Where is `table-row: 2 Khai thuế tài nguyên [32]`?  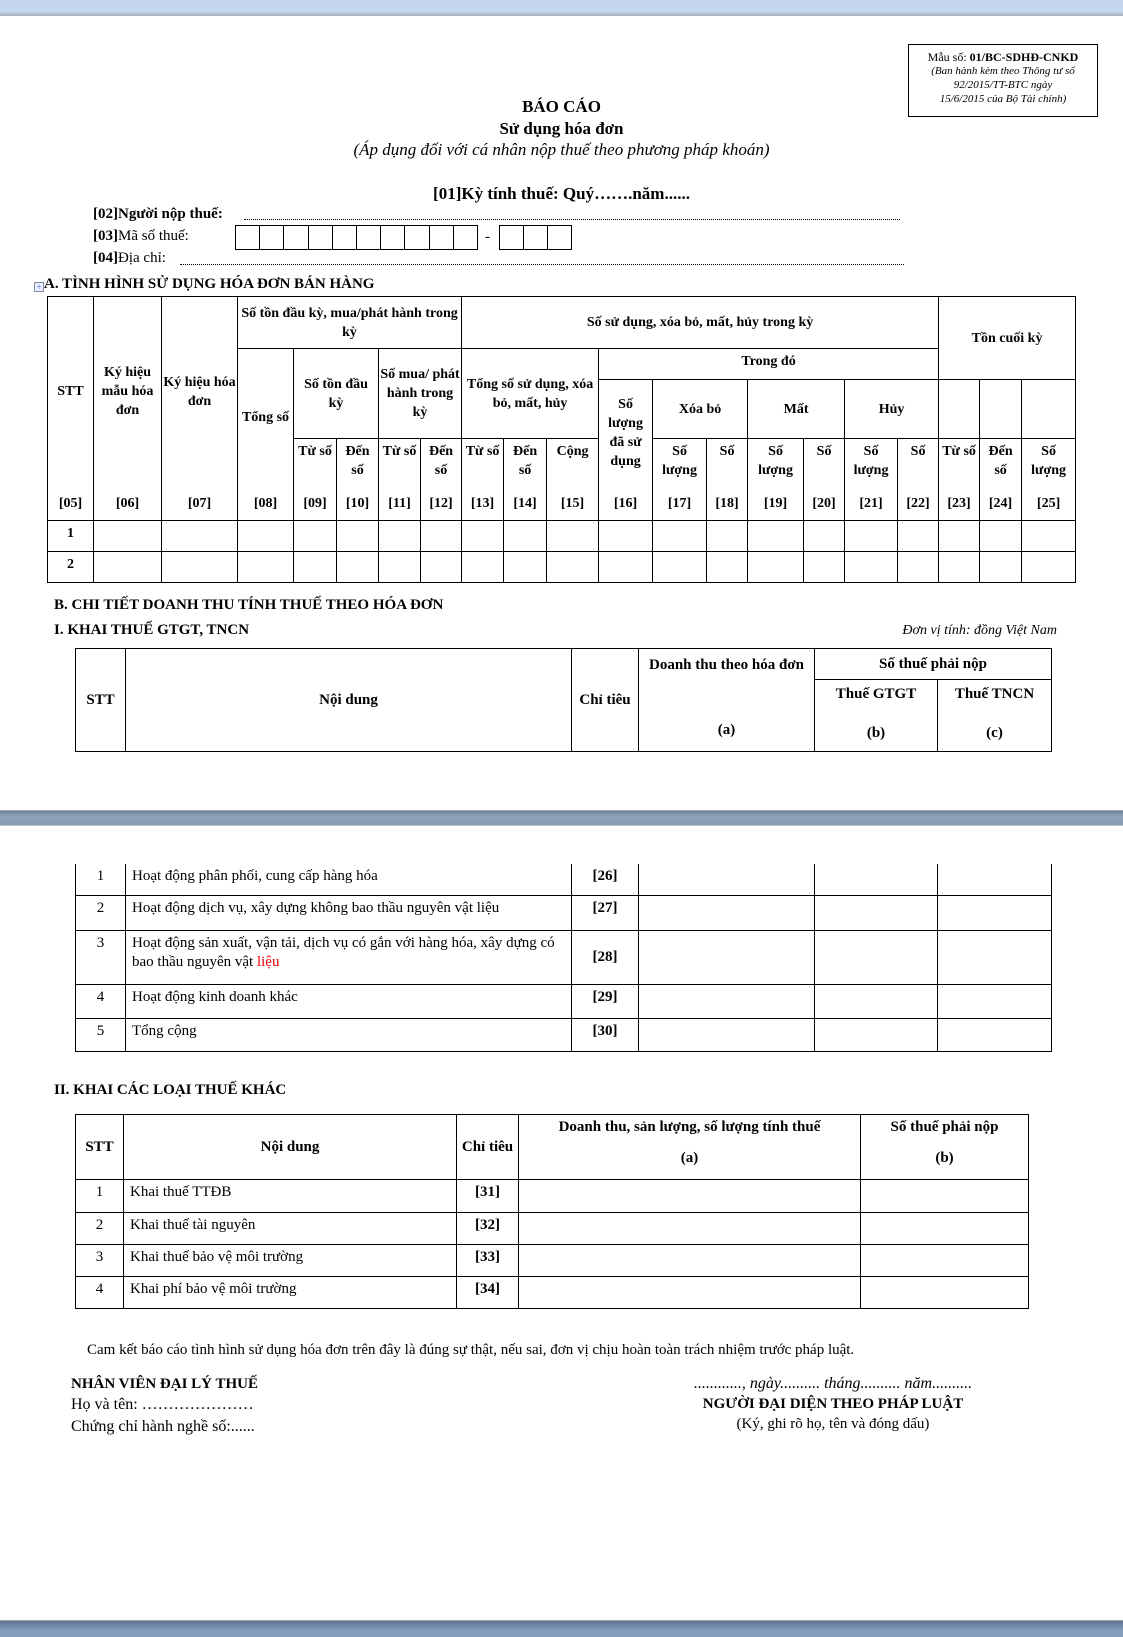 table-row: 2 Khai thuế tài nguyên [32] is located at coordinates (552, 1228).